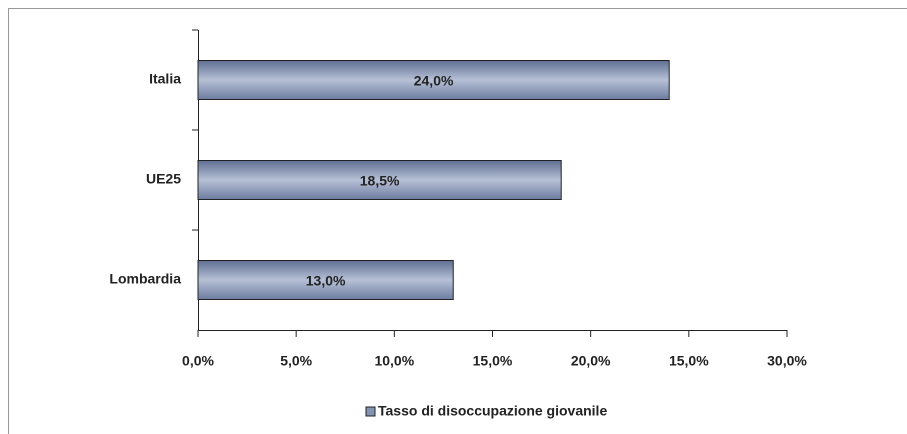 The height and width of the screenshot is (434, 907). Describe the element at coordinates (165, 79) in the screenshot. I see `y-tick-label: Italia` at that location.